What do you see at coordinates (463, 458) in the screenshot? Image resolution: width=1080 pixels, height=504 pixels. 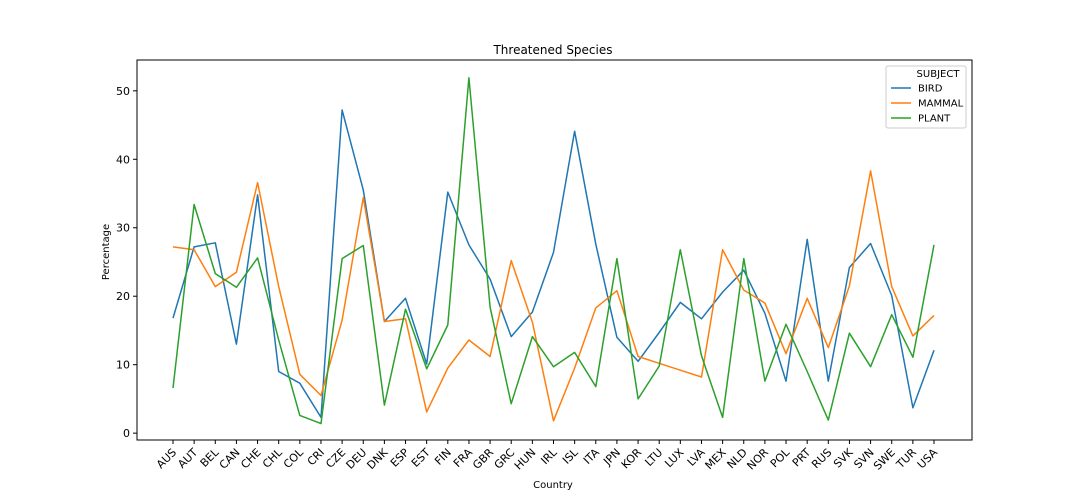 I see `x-tick-label: FRA` at bounding box center [463, 458].